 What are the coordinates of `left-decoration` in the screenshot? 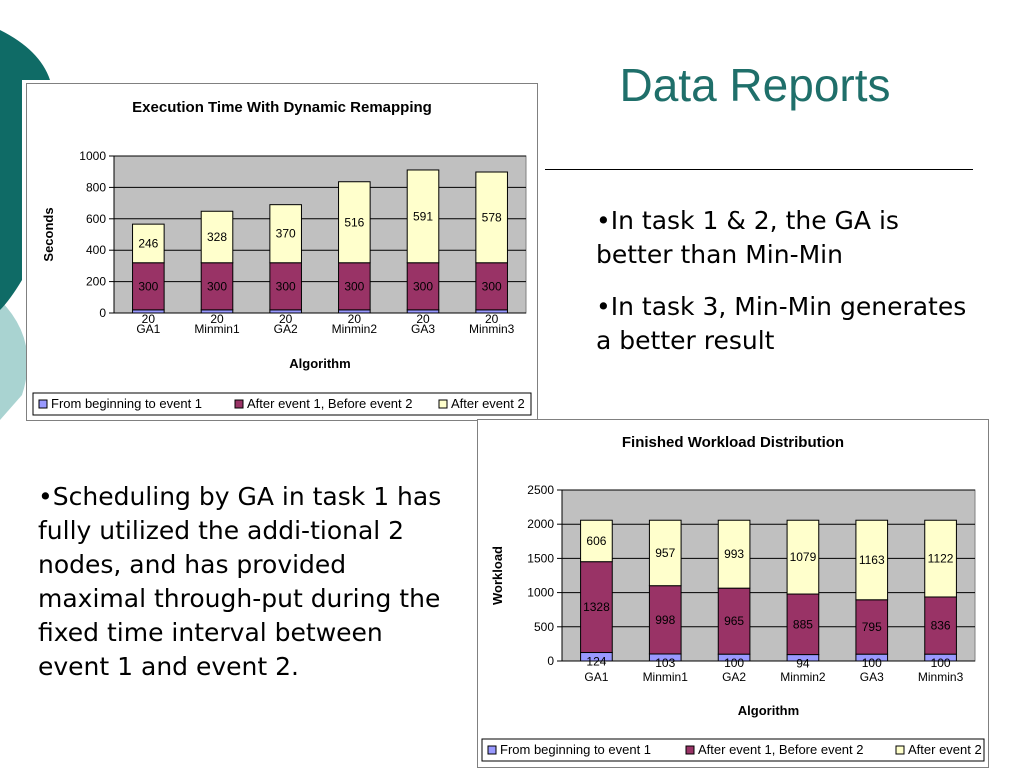 It's located at (30, 210).